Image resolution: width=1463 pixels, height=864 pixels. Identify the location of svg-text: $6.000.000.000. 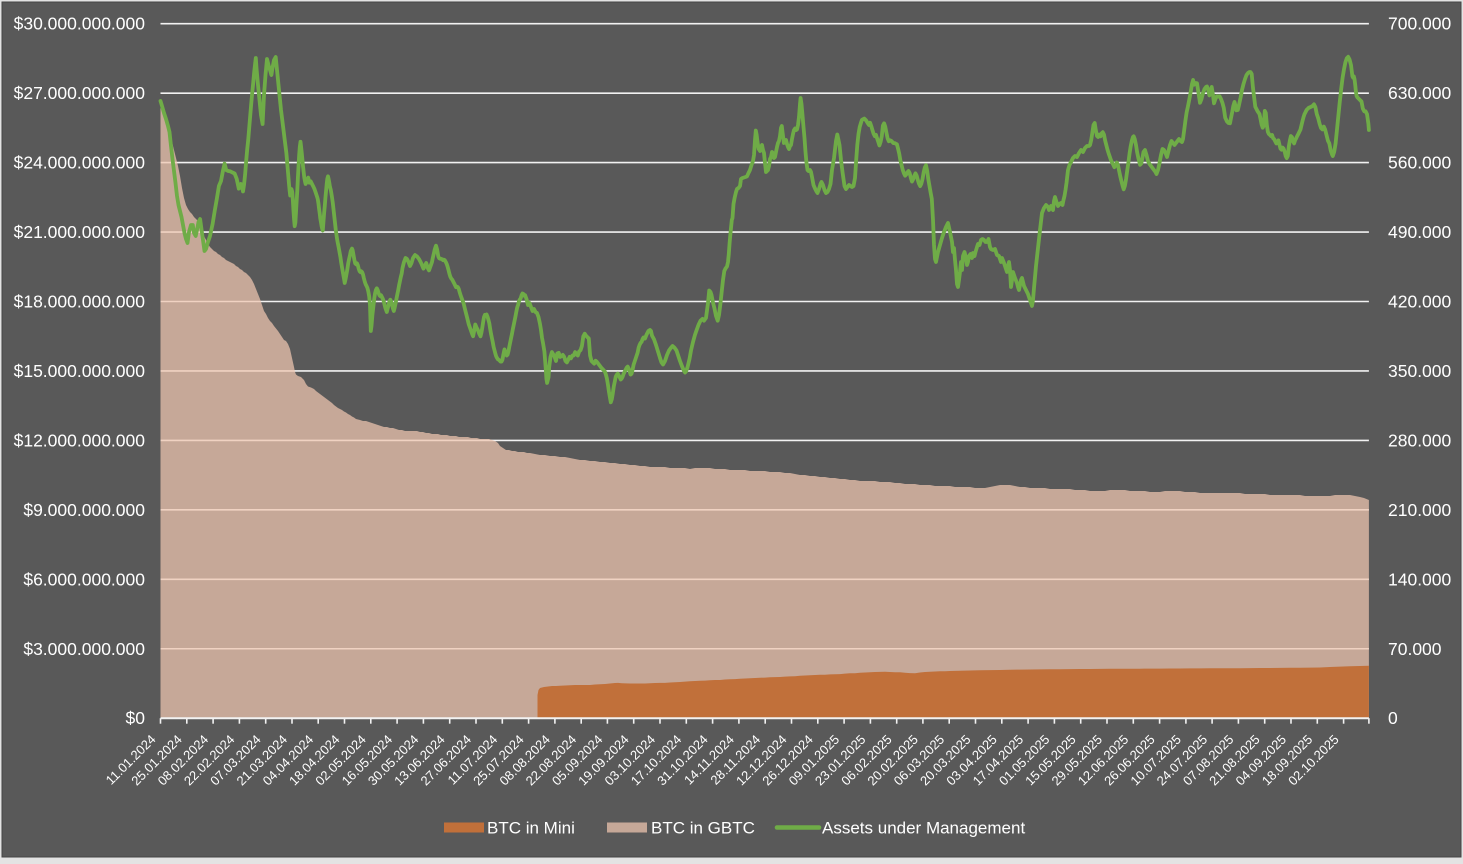
(84, 579).